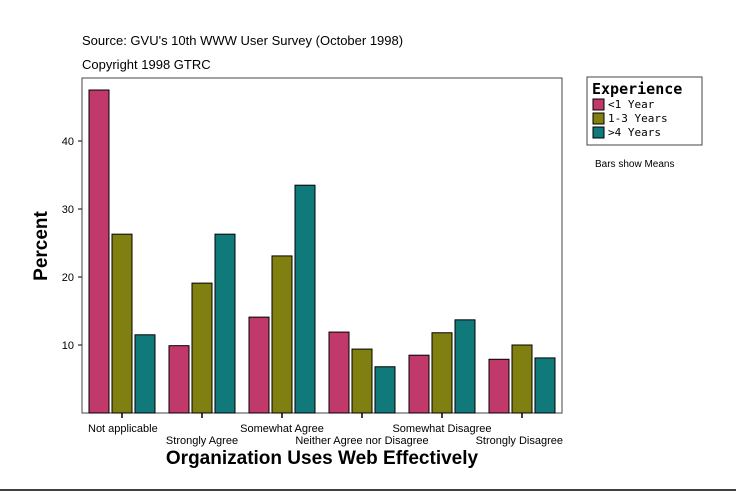 This screenshot has height=504, width=736. What do you see at coordinates (68, 142) in the screenshot?
I see `y-tick-label: 40` at bounding box center [68, 142].